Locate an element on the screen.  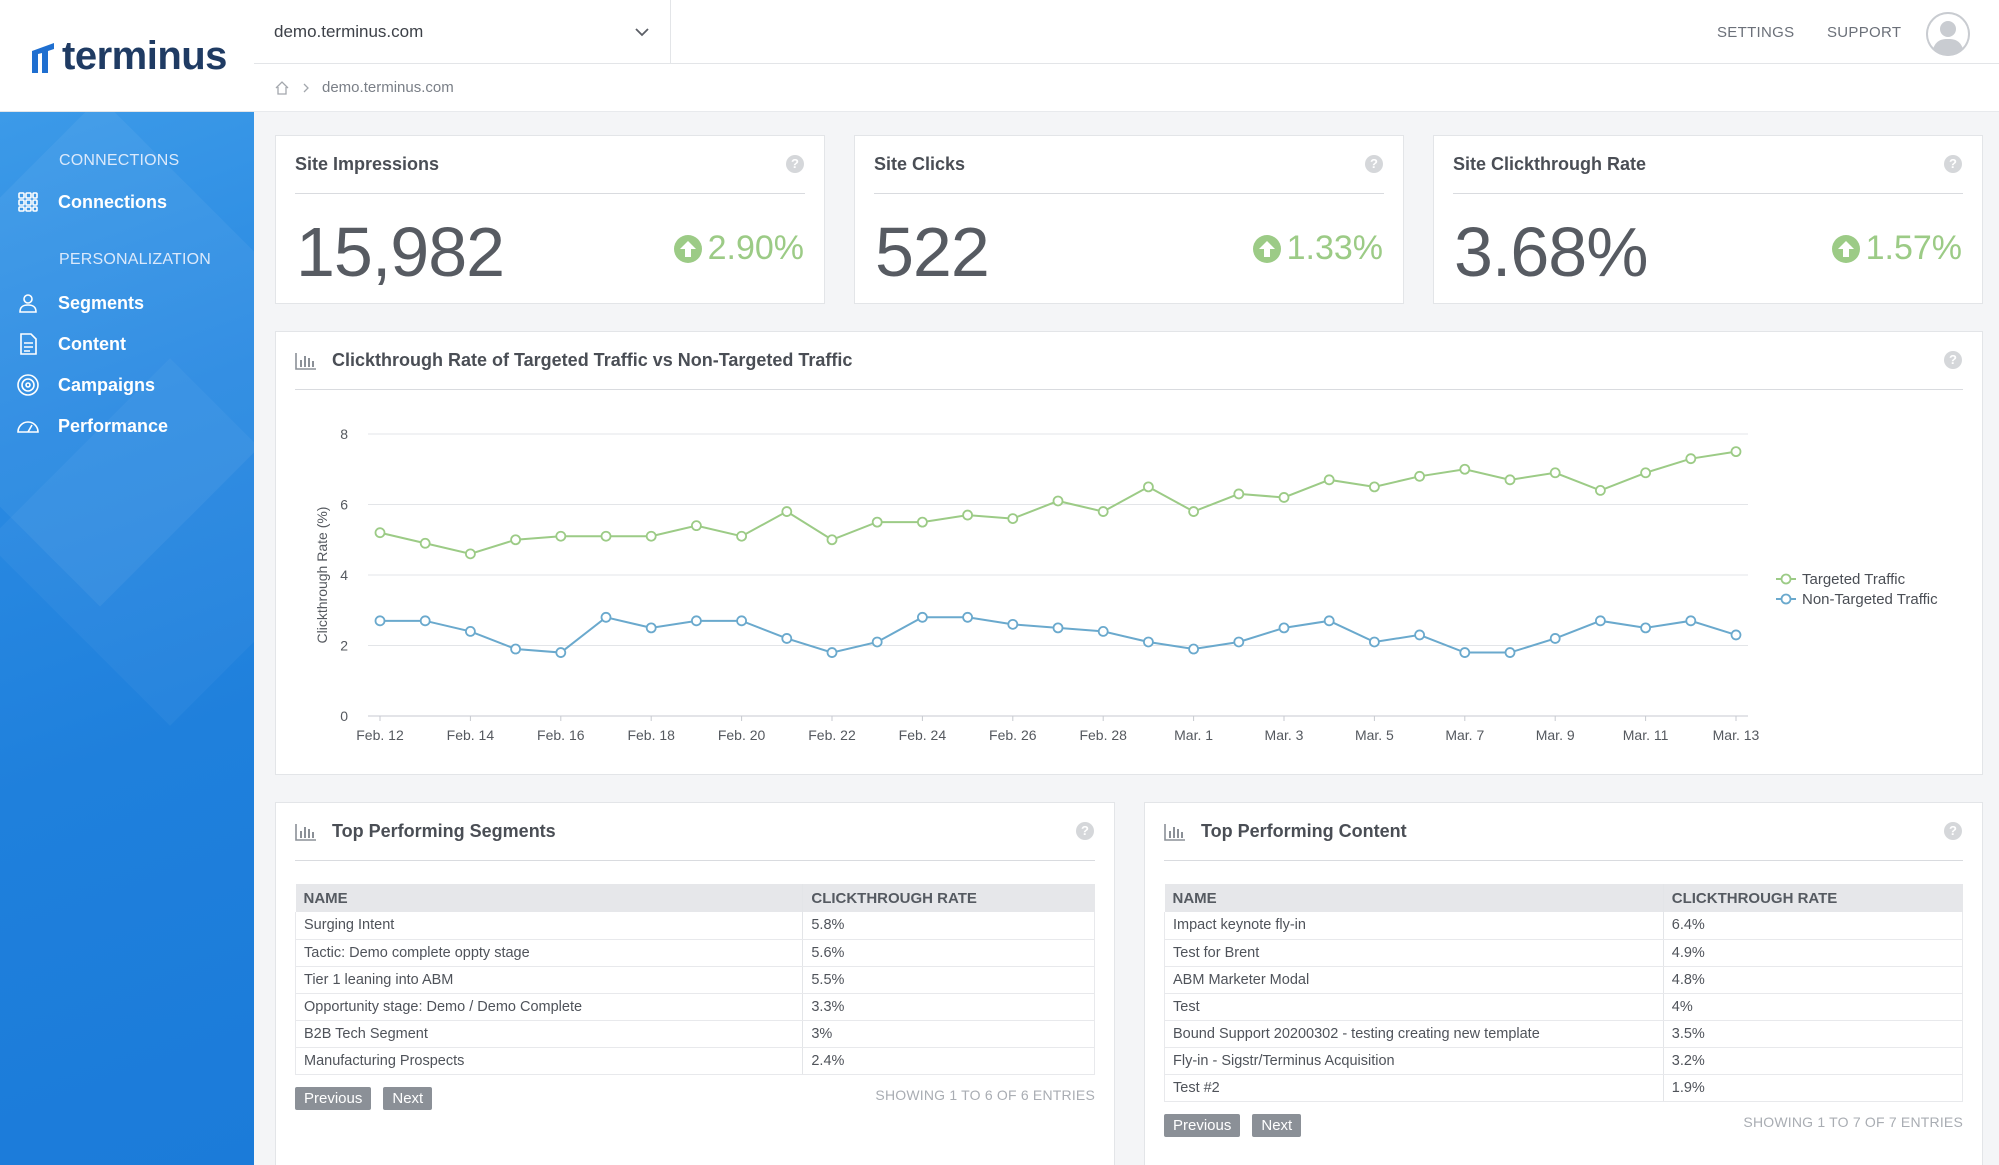
top-bar: demo.terminus.com SETTINGS SUPPORT is located at coordinates (1126, 32).